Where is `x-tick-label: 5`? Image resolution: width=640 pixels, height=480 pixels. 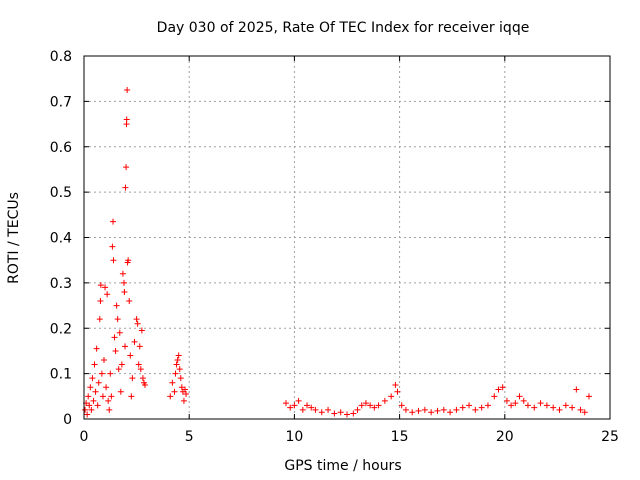
x-tick-label: 5 is located at coordinates (189, 437).